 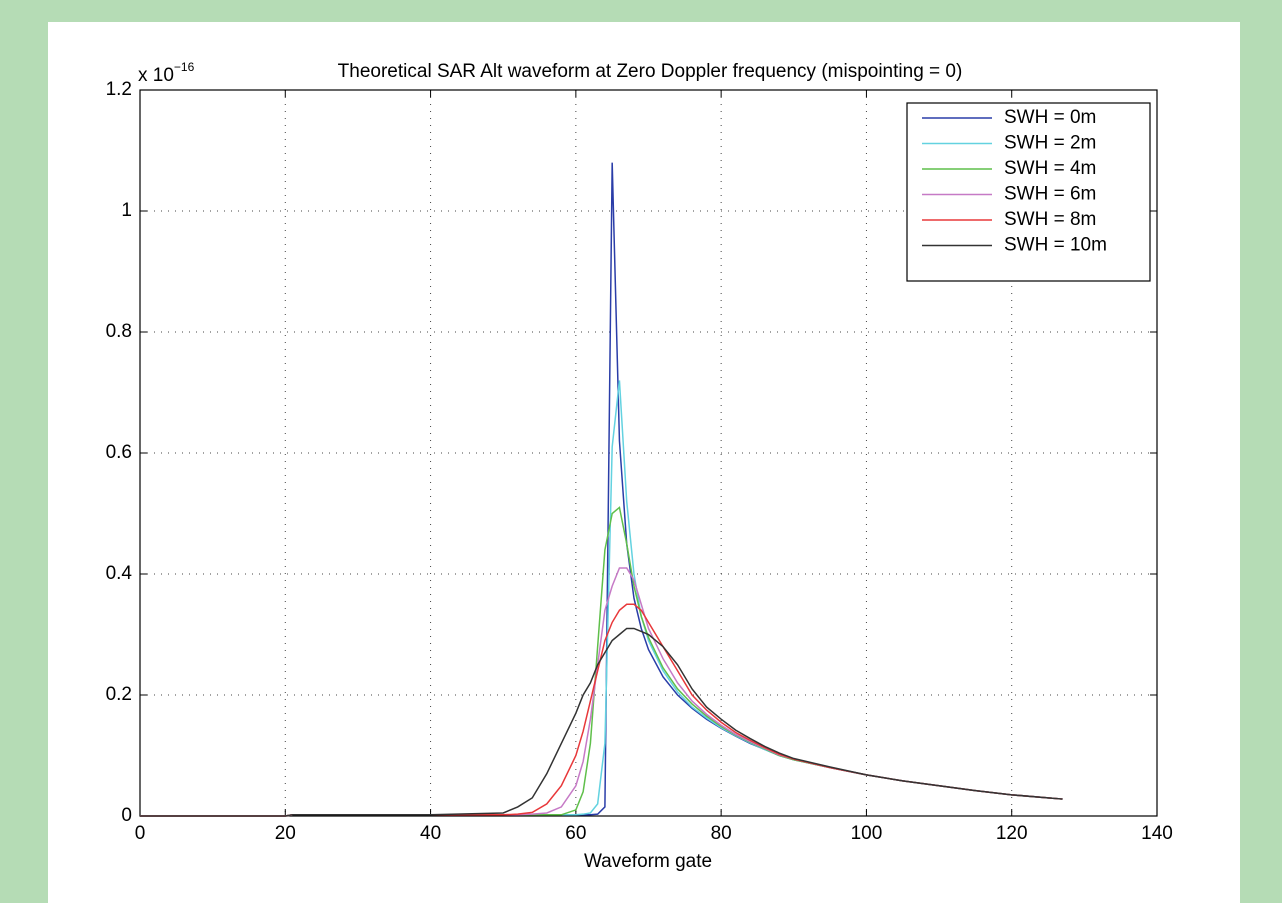 What do you see at coordinates (285, 833) in the screenshot?
I see `x-tick-label: 20` at bounding box center [285, 833].